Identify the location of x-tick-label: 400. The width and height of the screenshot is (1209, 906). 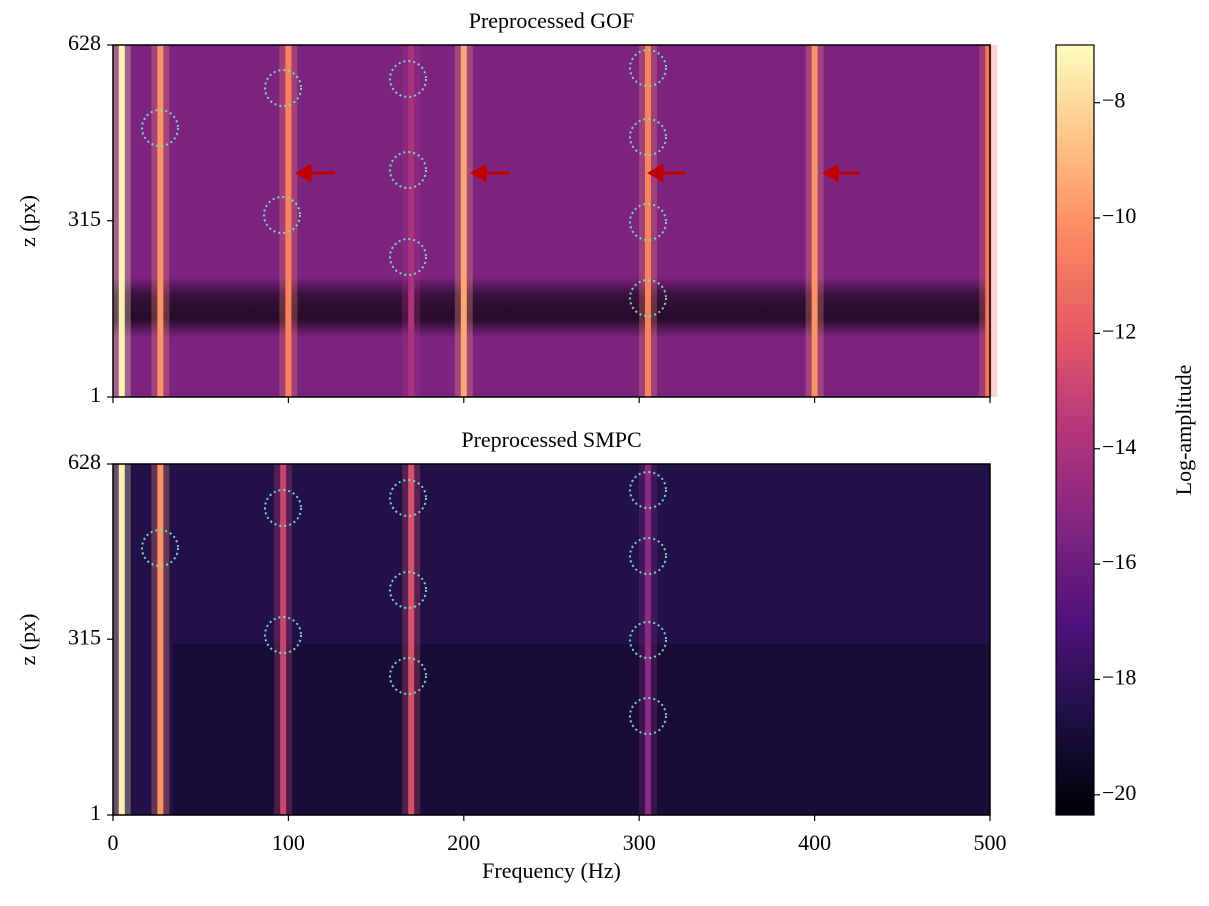
(814, 842).